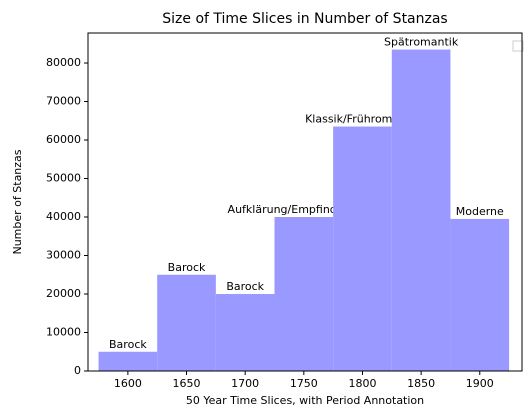  I want to click on legend-box, so click(518, 46).